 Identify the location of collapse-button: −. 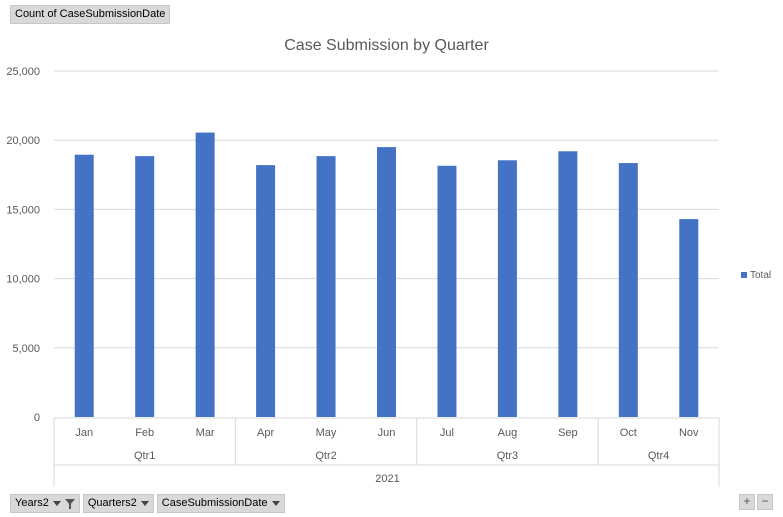
(765, 502).